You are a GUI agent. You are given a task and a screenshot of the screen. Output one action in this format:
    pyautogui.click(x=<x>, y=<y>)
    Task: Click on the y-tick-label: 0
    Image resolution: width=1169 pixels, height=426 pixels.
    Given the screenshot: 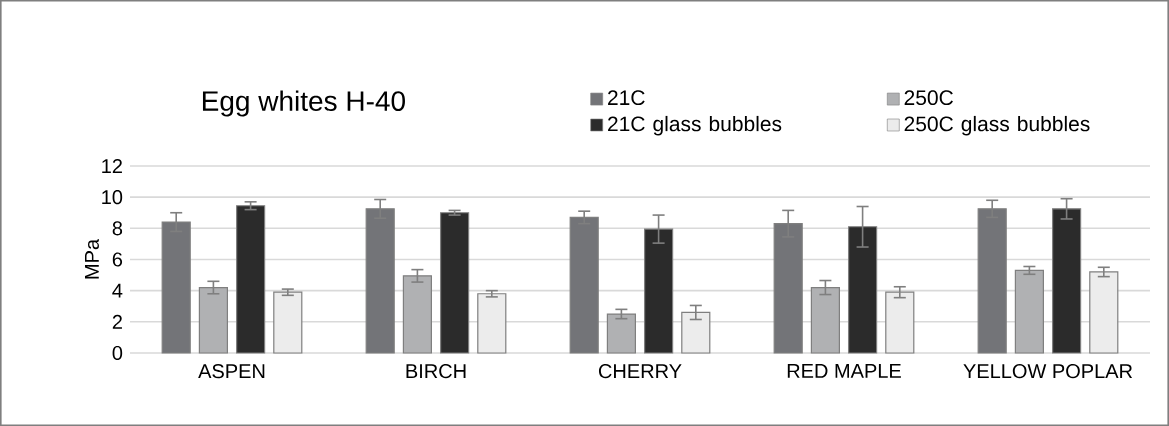 What is the action you would take?
    pyautogui.click(x=117, y=353)
    